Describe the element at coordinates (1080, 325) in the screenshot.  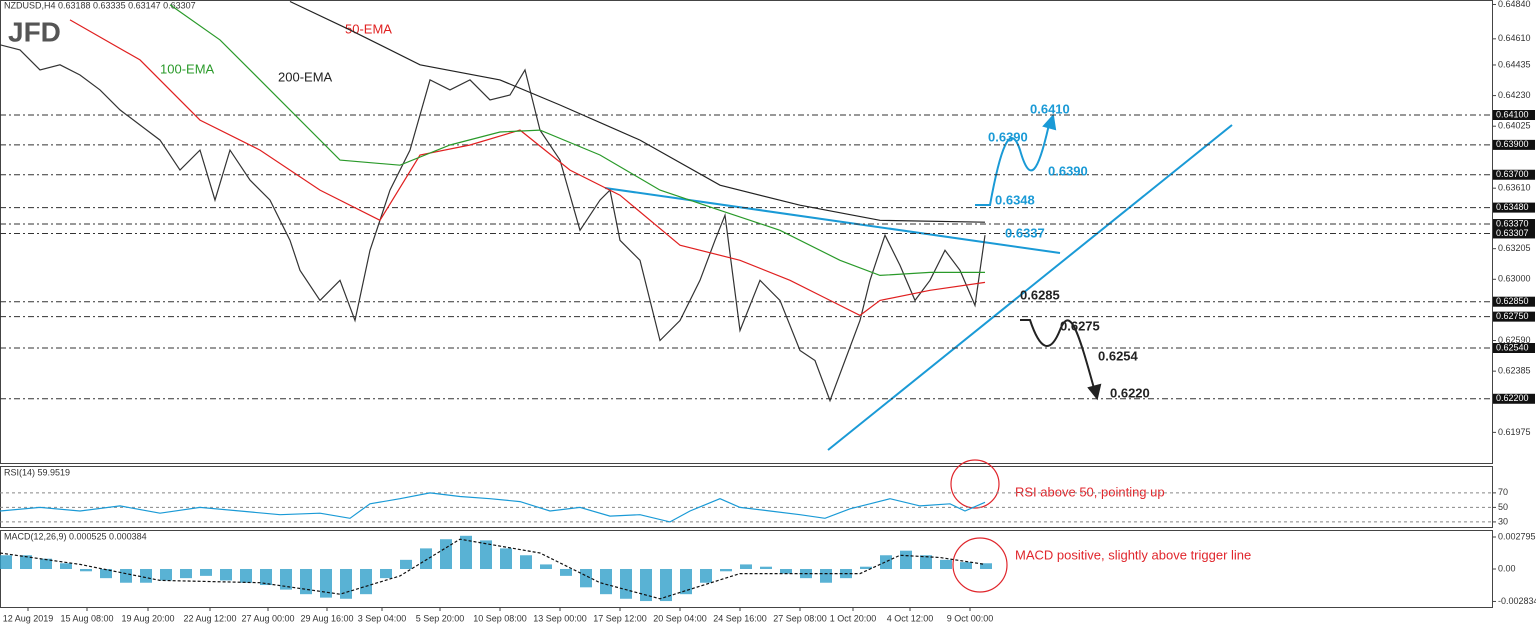
I see `level-annotation: 0.6275` at that location.